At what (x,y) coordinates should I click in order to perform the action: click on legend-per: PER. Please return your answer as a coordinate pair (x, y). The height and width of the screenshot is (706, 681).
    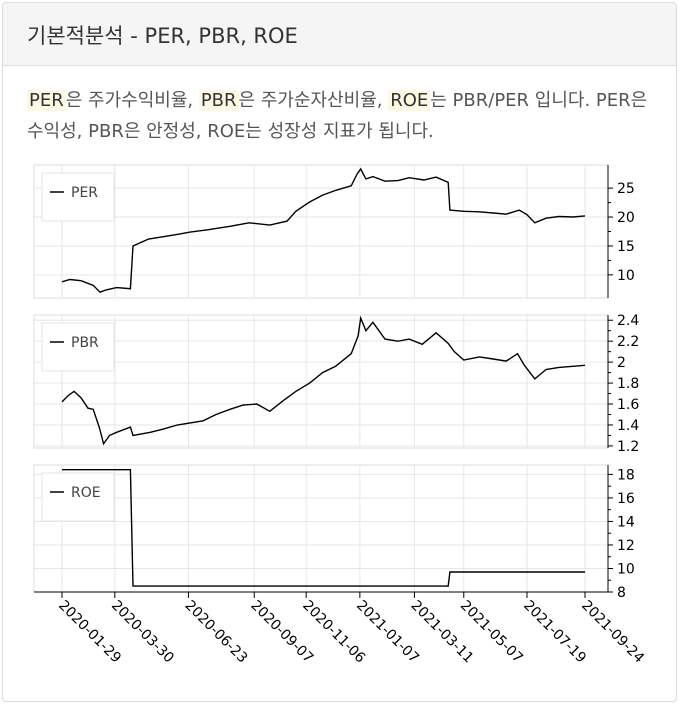
    Looking at the image, I should click on (78, 197).